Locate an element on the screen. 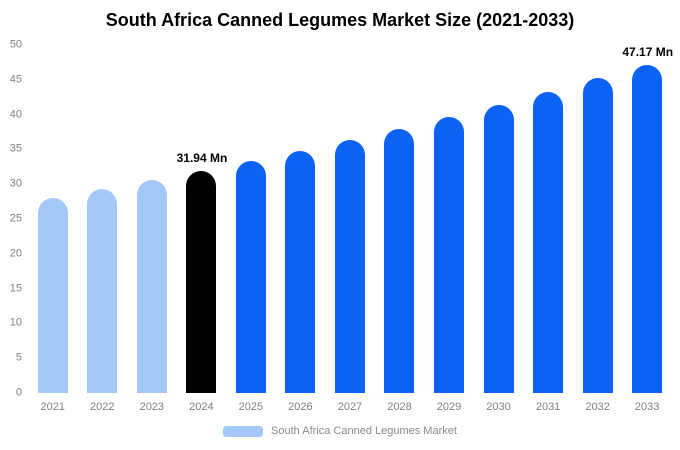  y-tick-label: 5 is located at coordinates (18, 357).